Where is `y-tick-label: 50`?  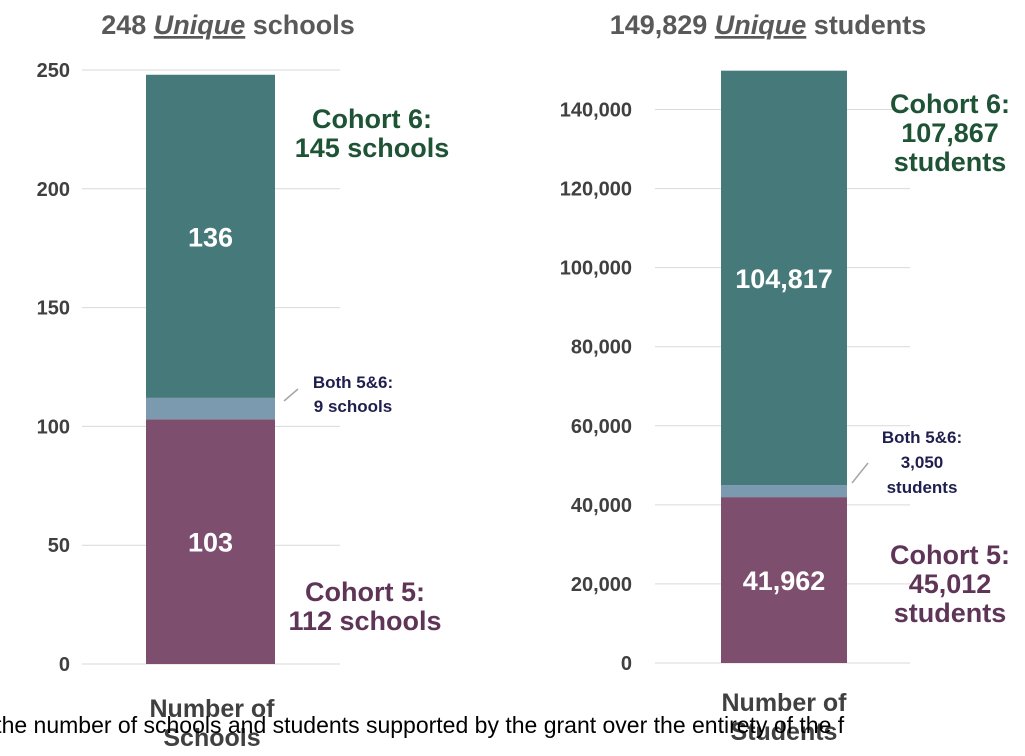 y-tick-label: 50 is located at coordinates (59, 546).